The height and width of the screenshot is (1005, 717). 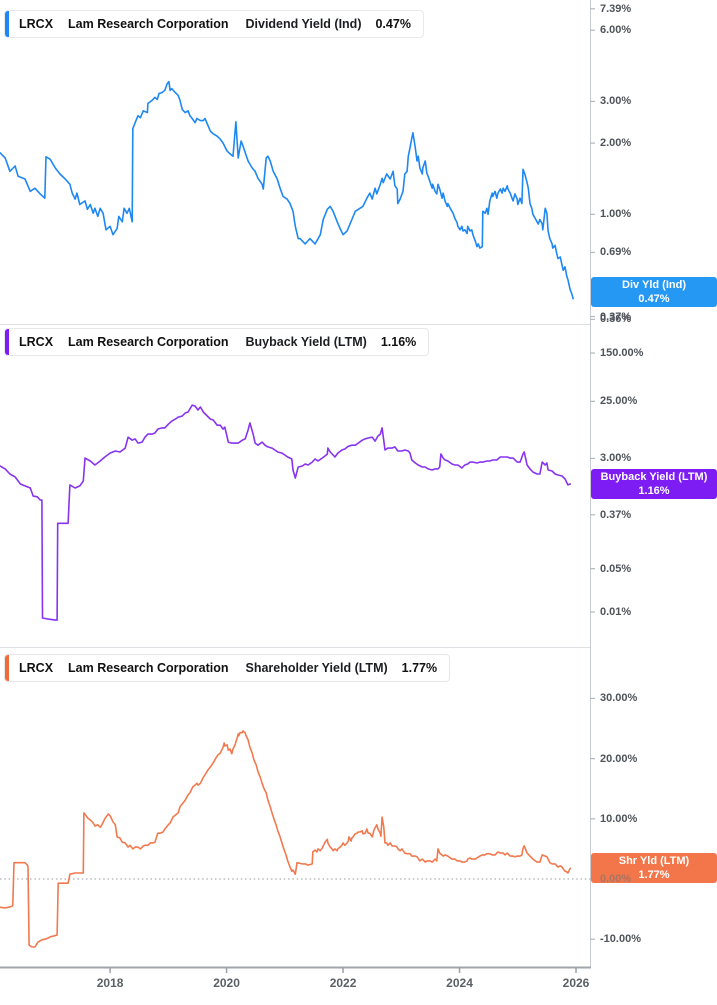 I want to click on legend-metric: Shareholder Yield (LTM), so click(x=316, y=668).